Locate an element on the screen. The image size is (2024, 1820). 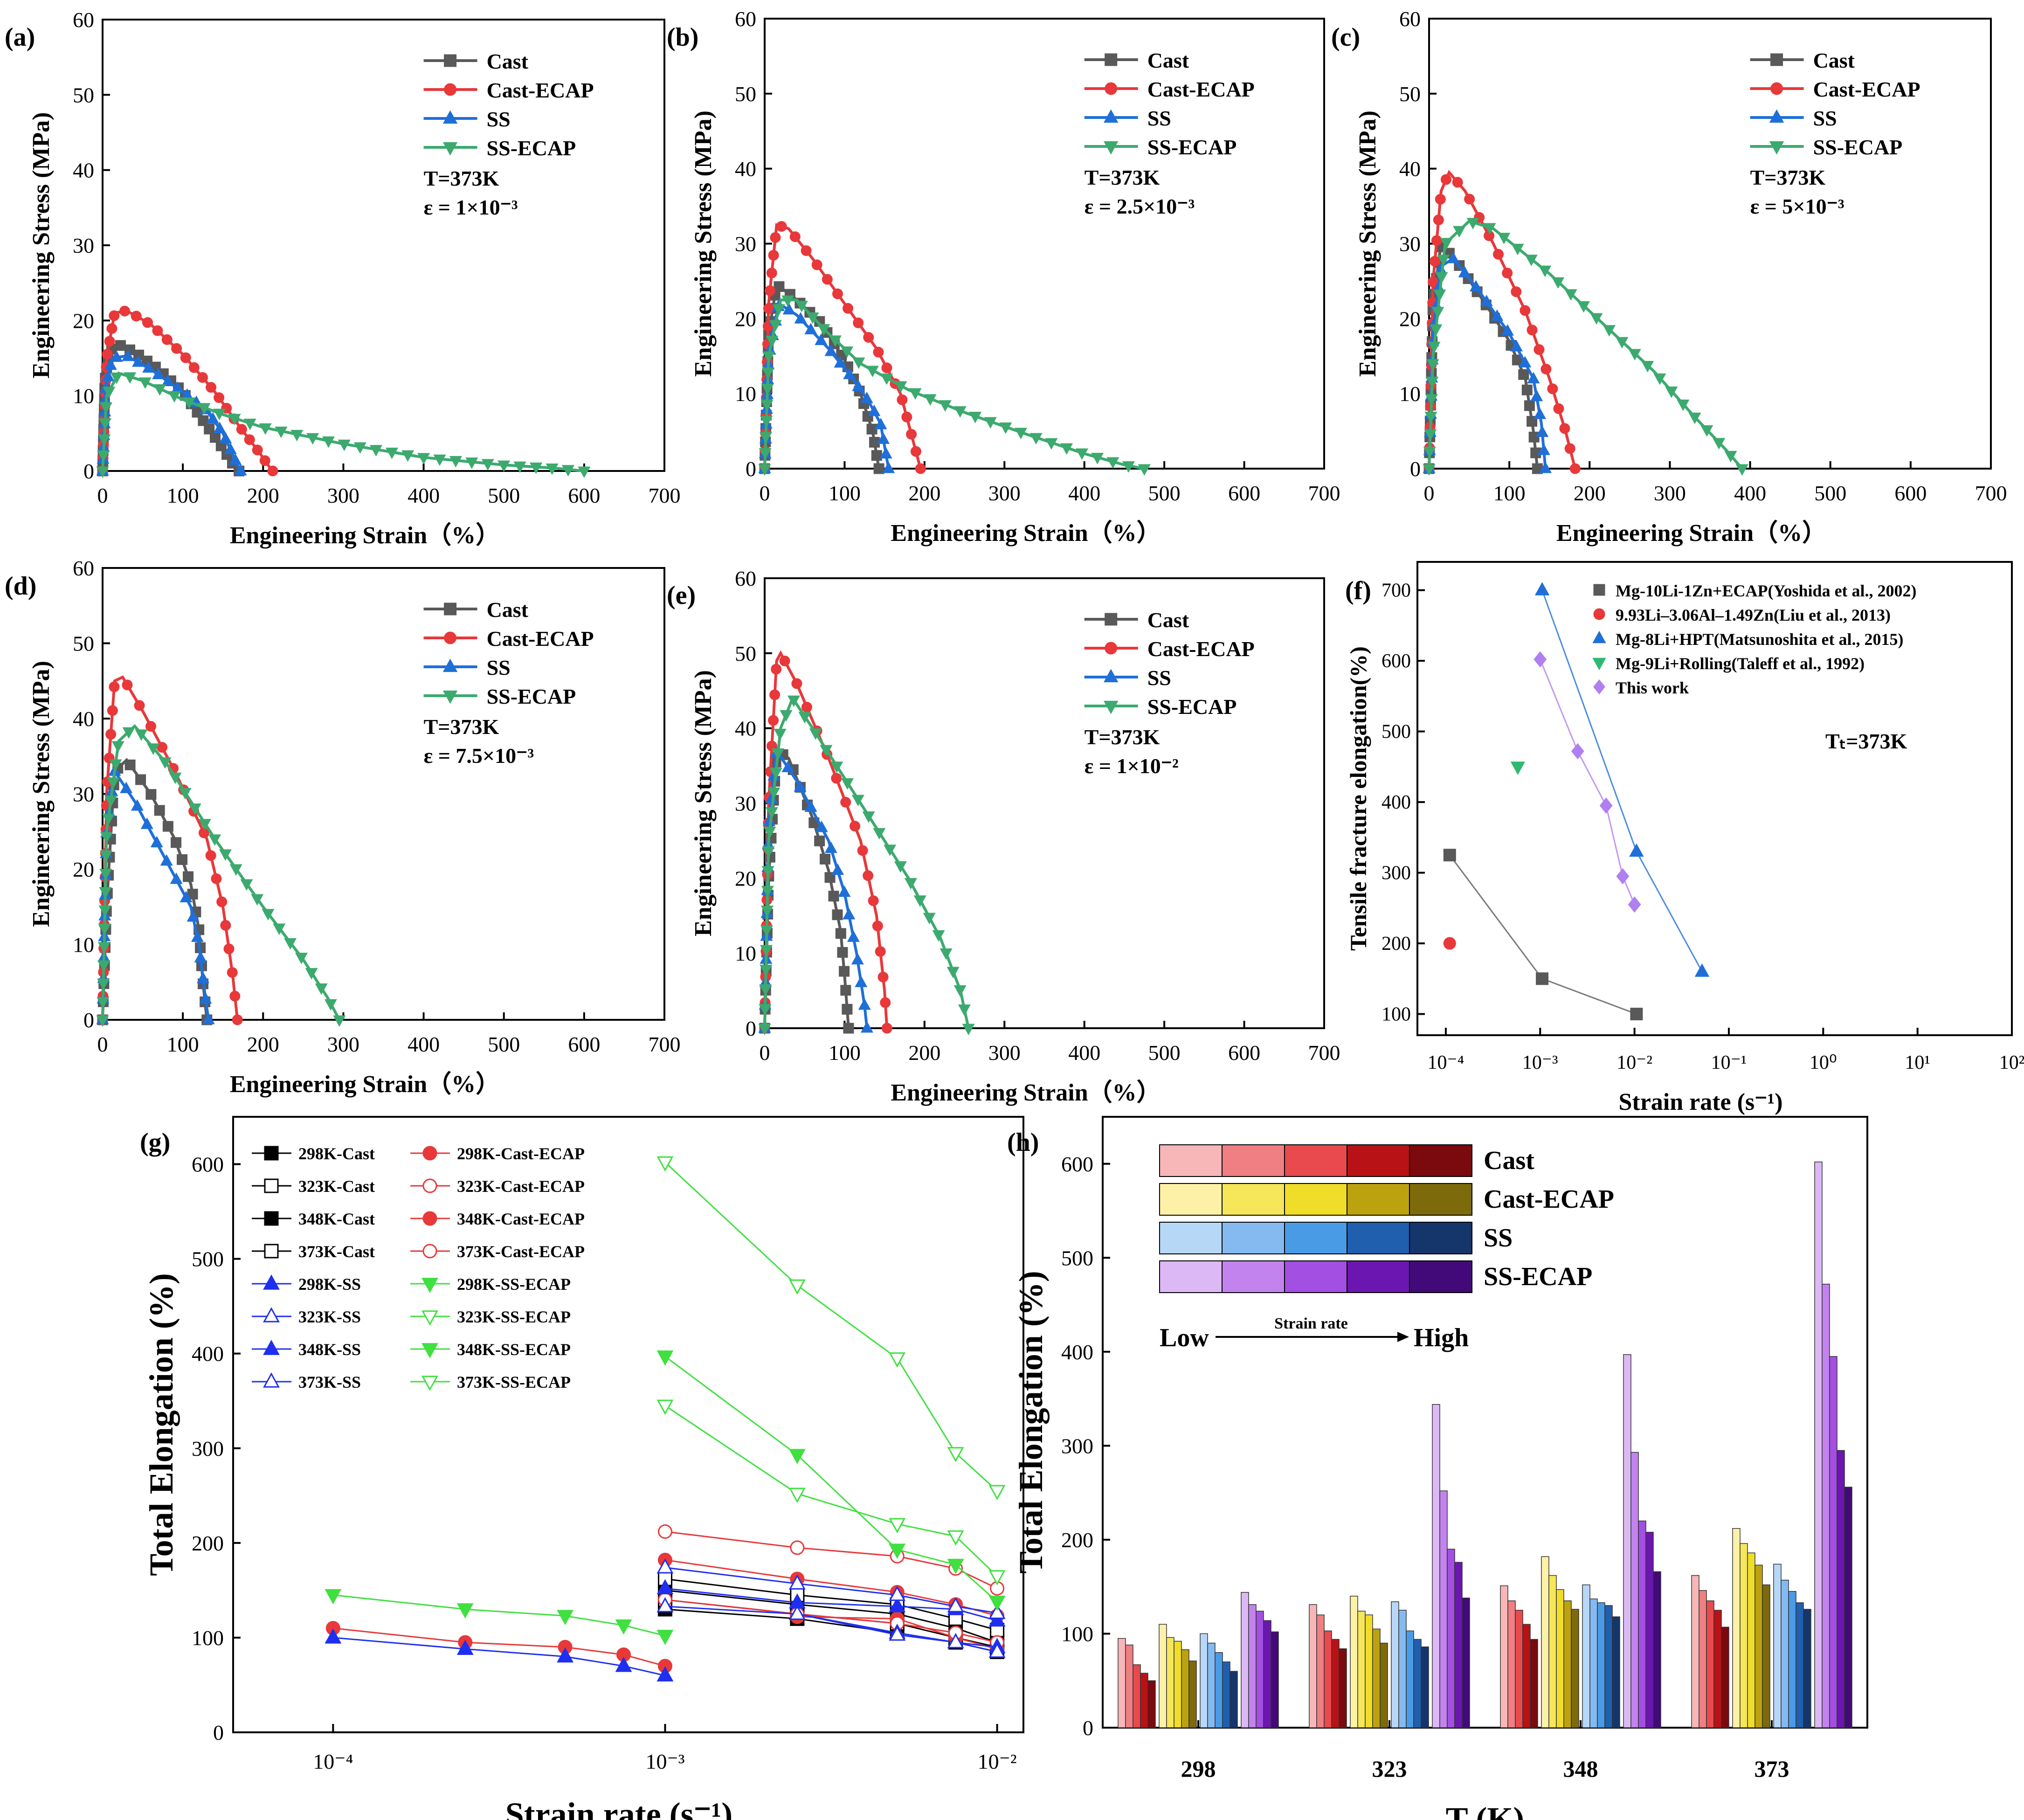
legend-label: This work is located at coordinates (1652, 687).